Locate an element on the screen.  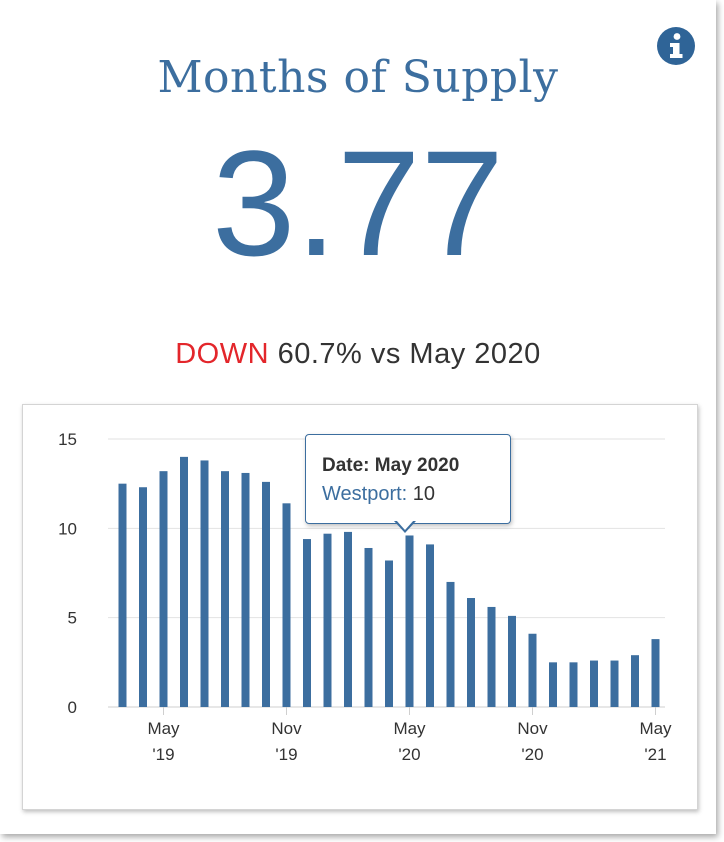
y-tick-label-10: 10 is located at coordinates (67, 528).